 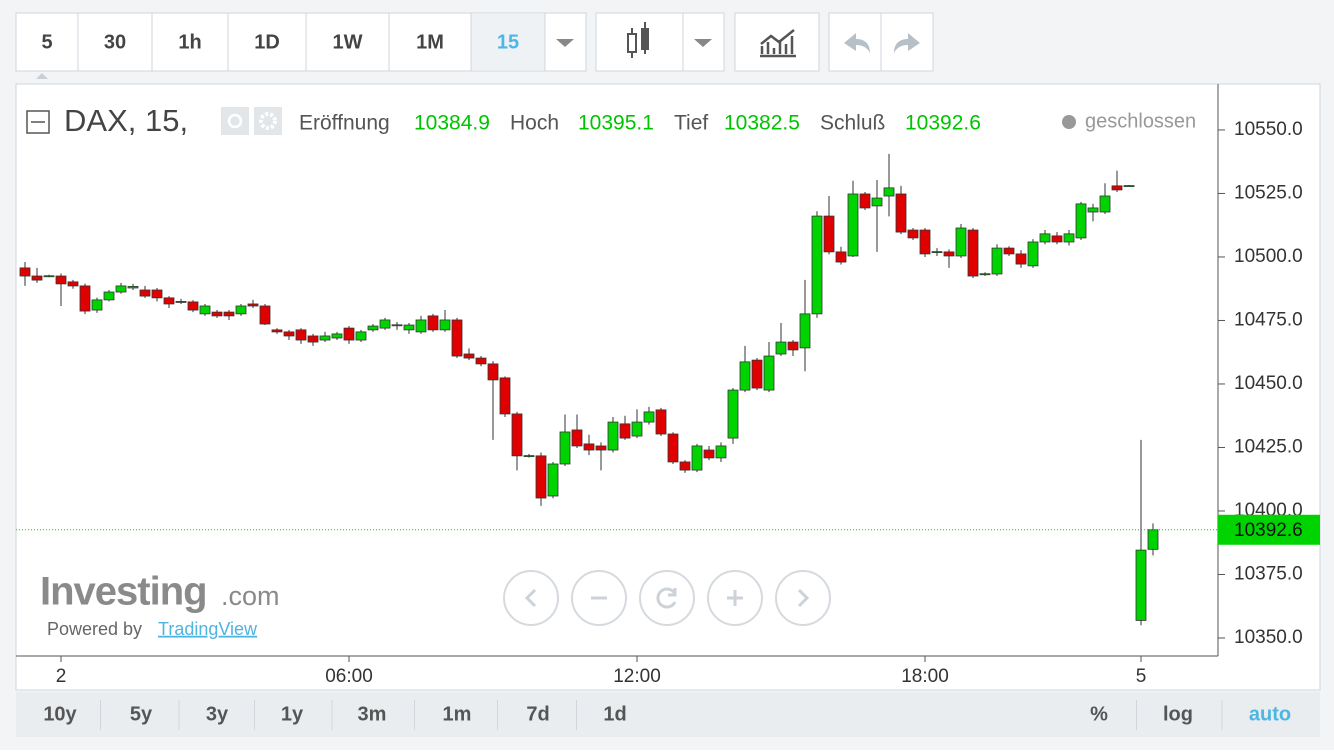 I want to click on reset, so click(x=667, y=598).